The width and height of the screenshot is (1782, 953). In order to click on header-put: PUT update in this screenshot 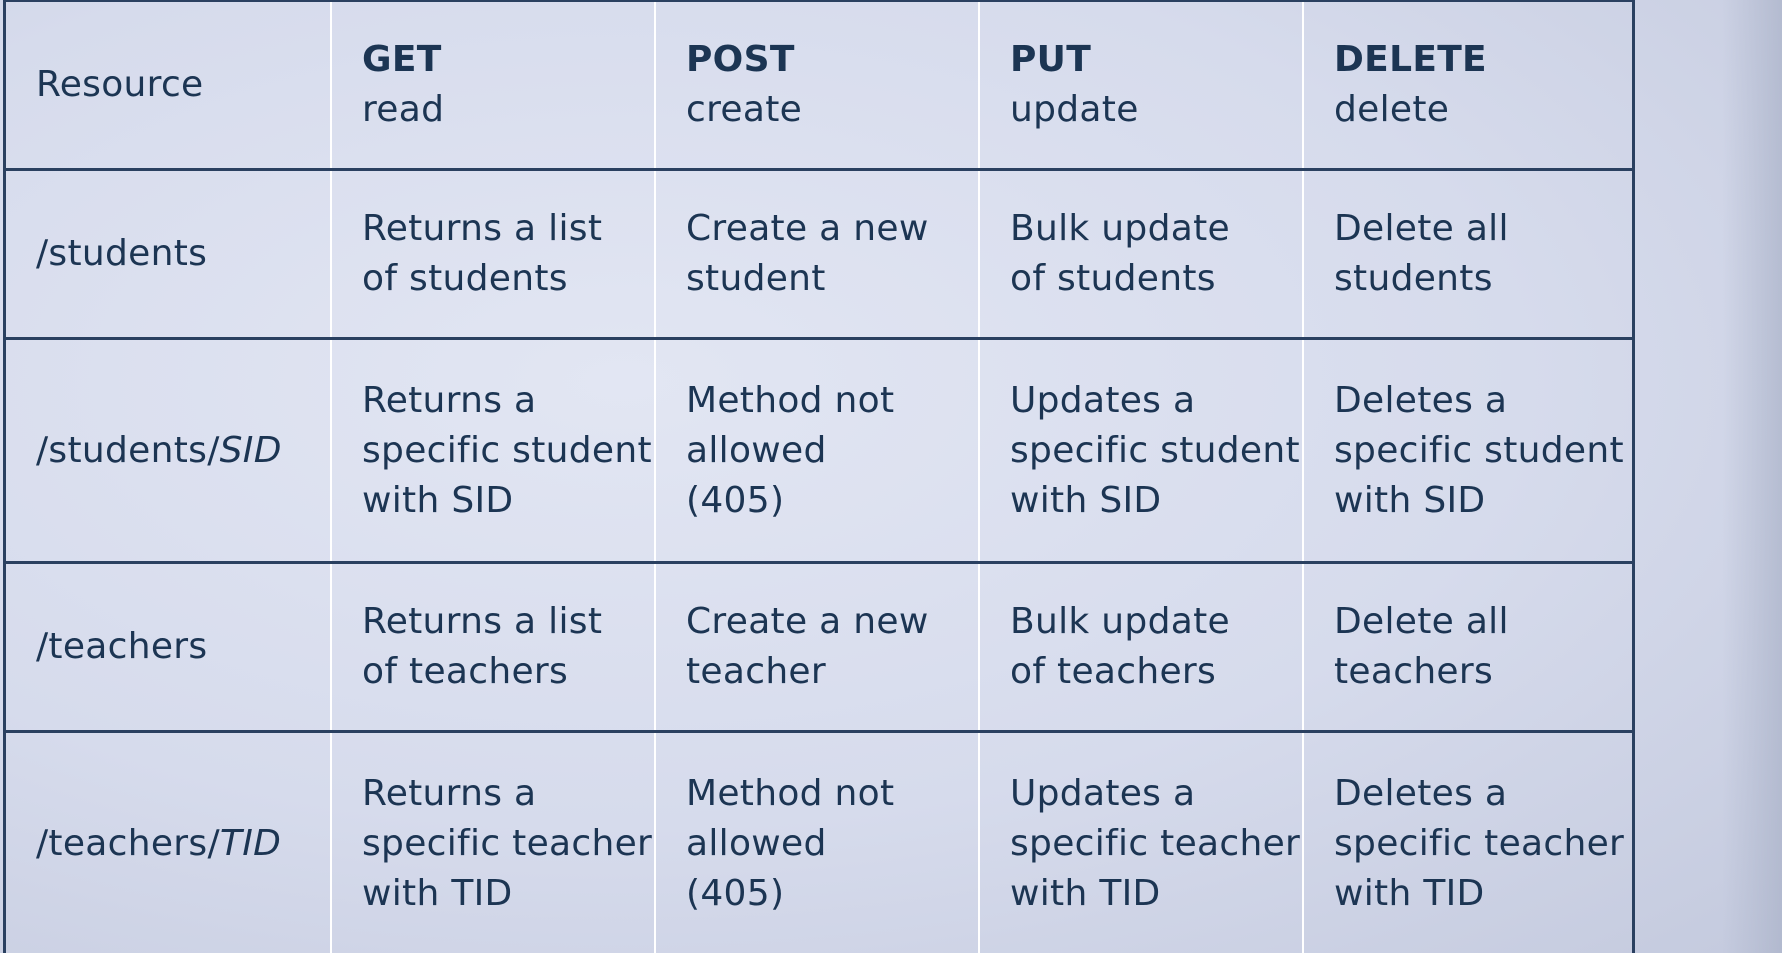, I will do `click(1141, 85)`.